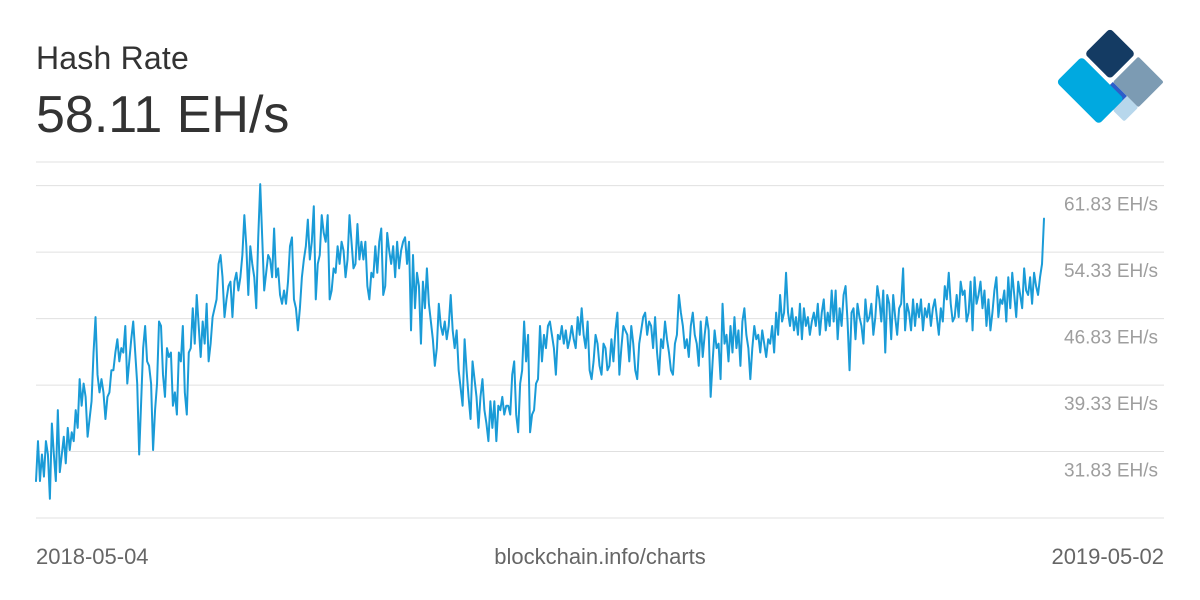  Describe the element at coordinates (1138, 82) in the screenshot. I see `logo-grey-tile` at that location.